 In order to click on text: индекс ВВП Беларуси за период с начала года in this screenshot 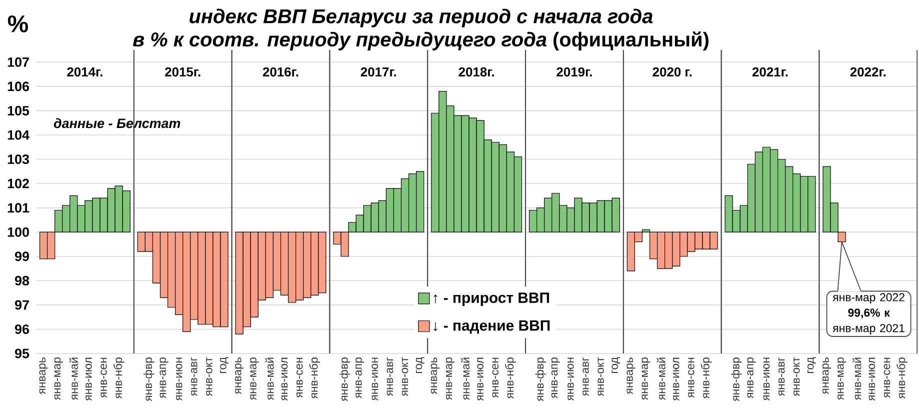, I will do `click(421, 18)`.